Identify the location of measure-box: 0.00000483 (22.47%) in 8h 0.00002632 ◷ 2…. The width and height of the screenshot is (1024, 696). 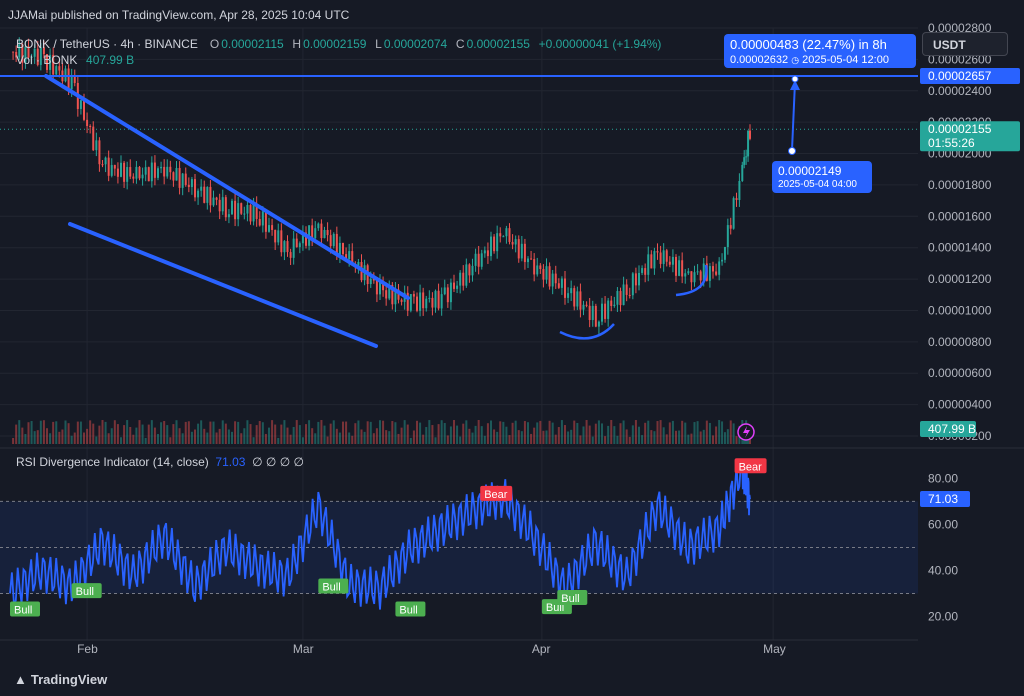
(820, 51).